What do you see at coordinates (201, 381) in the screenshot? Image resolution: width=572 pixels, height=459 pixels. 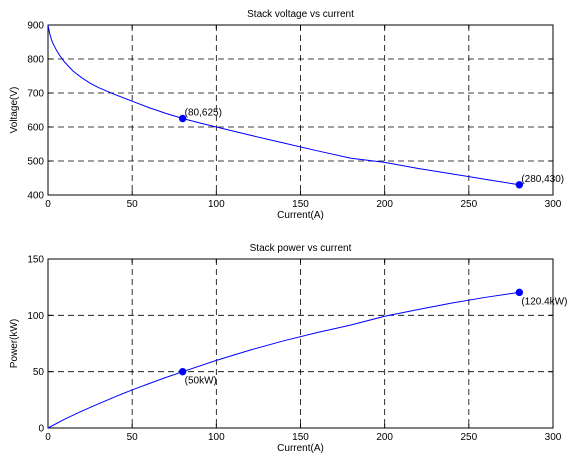 I see `data-point-label: (50kW)` at bounding box center [201, 381].